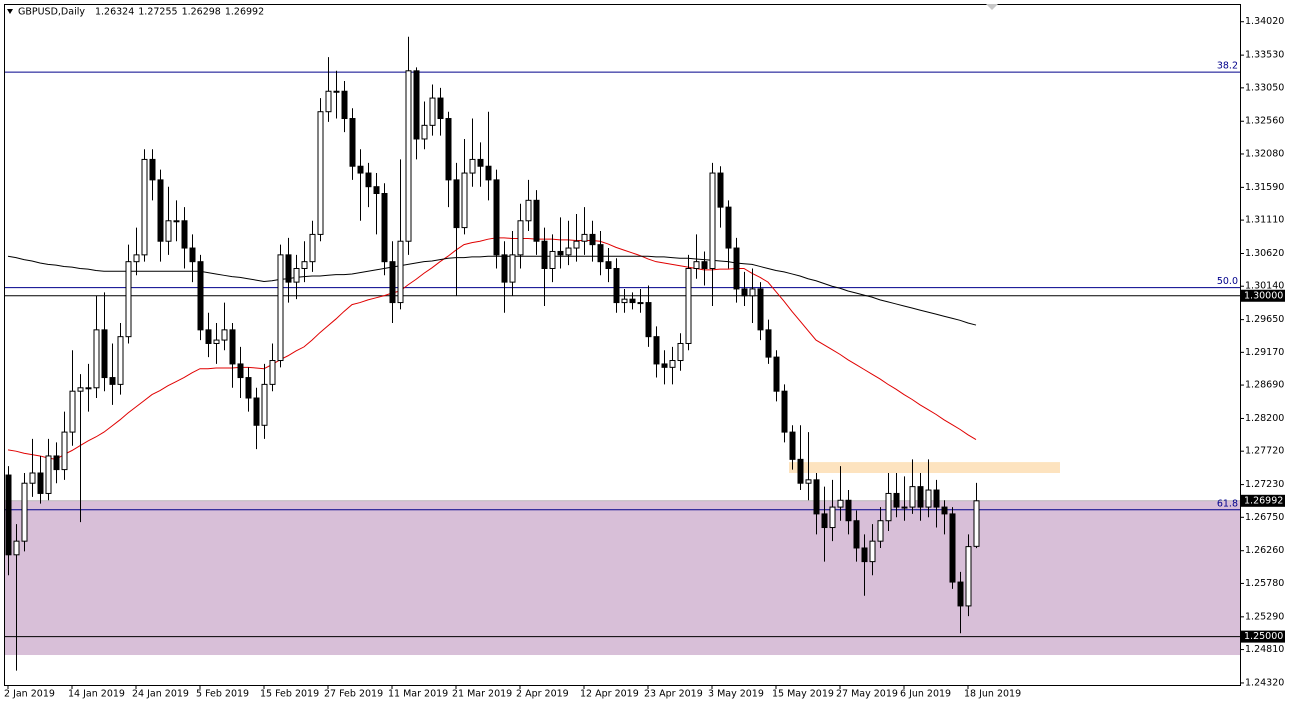 This screenshot has height=708, width=1289. Describe the element at coordinates (803, 694) in the screenshot. I see `x-tick-label: 15 May 2019` at that location.